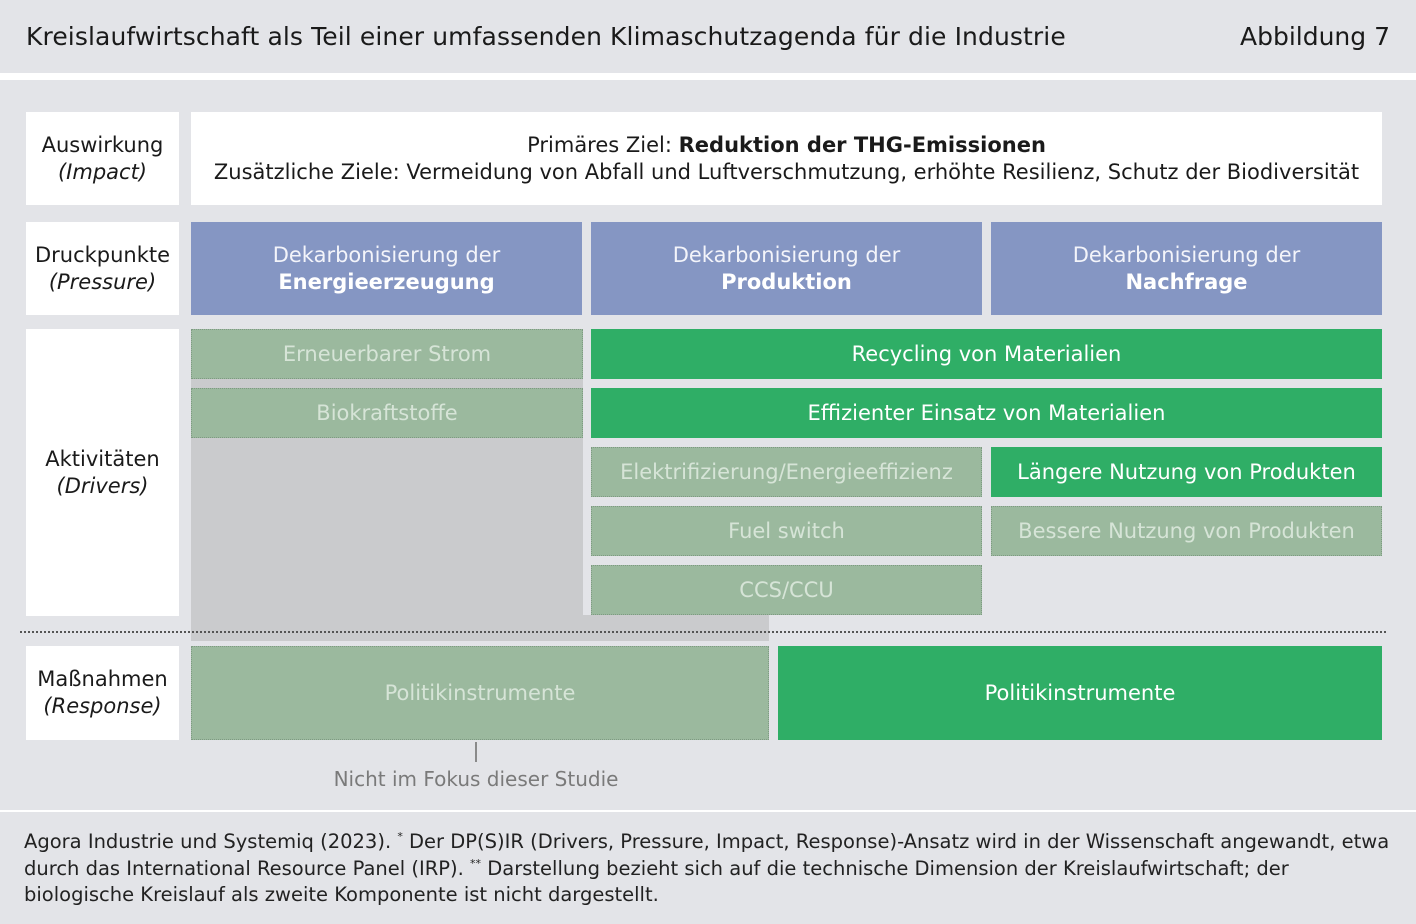 Image resolution: width=1416 pixels, height=924 pixels. Describe the element at coordinates (102, 254) in the screenshot. I see `row-label-pressure-title: Druckpunkte` at that location.